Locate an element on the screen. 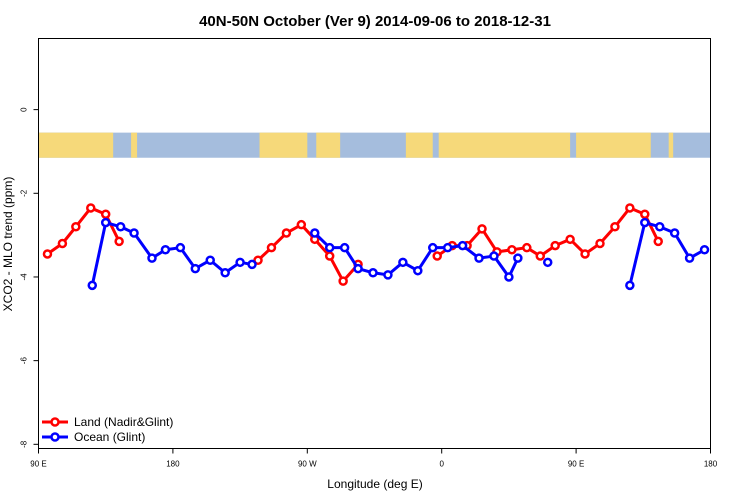 The height and width of the screenshot is (500, 750). legend: Land (Nadir&Glint)Ocean (Glint) is located at coordinates (107, 429).